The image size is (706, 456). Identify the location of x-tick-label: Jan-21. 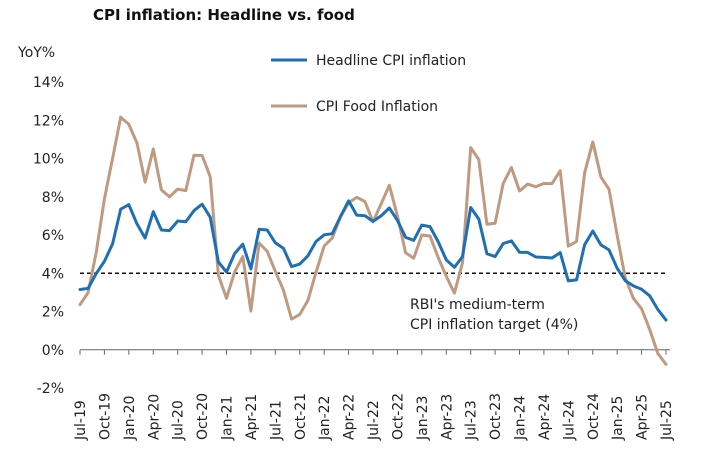
(228, 418).